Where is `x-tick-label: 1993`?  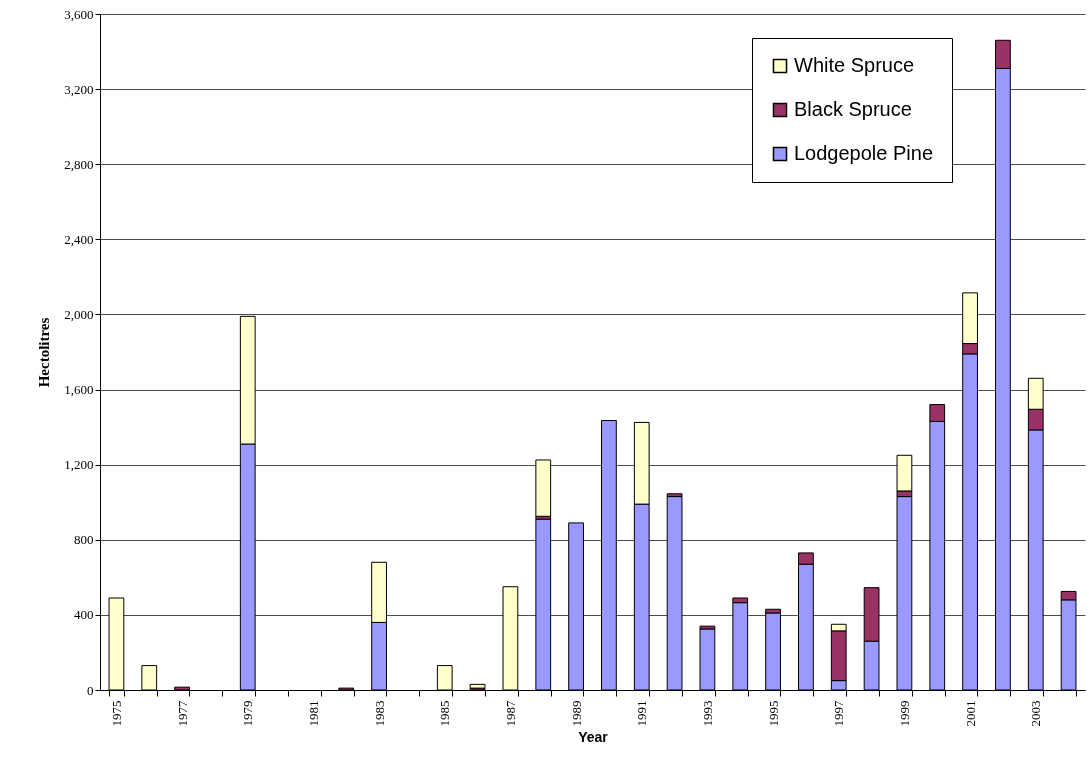 x-tick-label: 1993 is located at coordinates (707, 713).